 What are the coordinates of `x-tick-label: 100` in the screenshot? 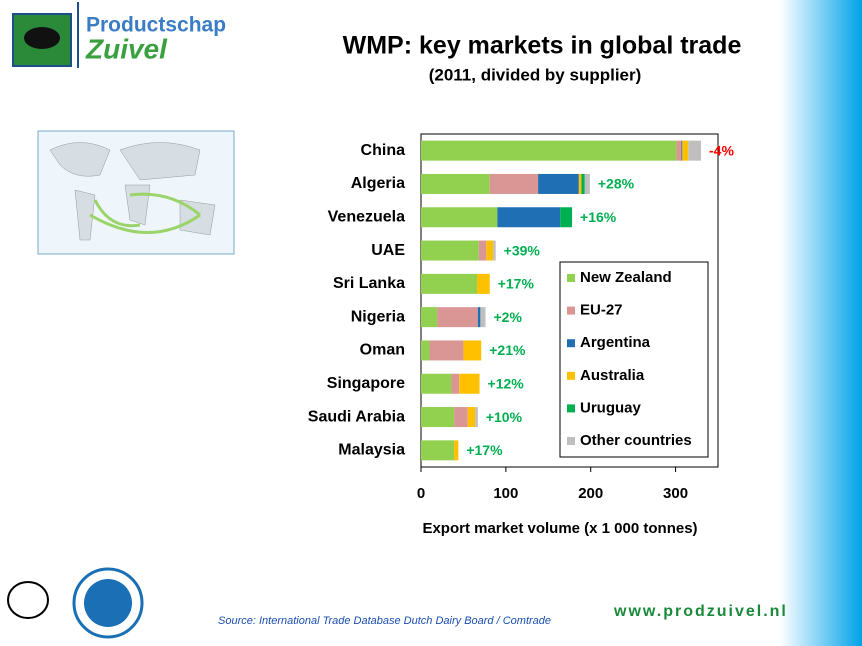 It's located at (505, 493).